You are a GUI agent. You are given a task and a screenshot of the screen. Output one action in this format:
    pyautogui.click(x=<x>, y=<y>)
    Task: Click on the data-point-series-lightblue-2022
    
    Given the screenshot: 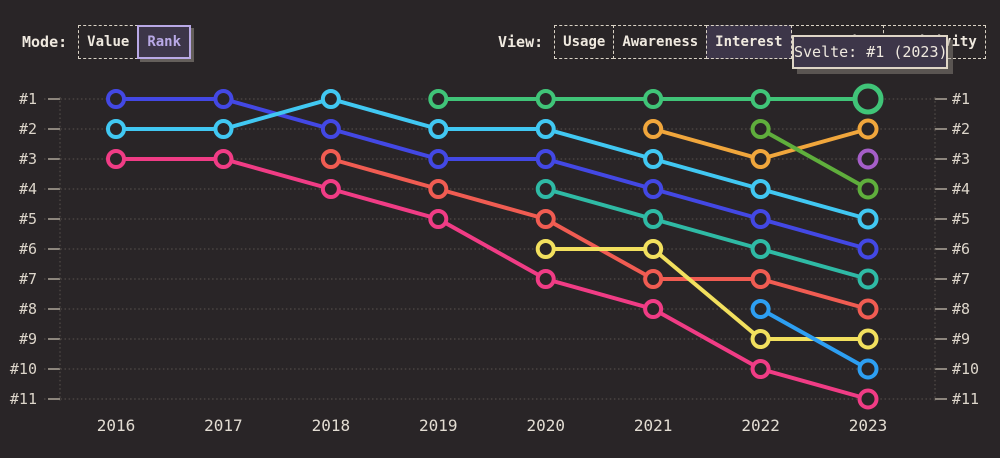 What is the action you would take?
    pyautogui.click(x=760, y=309)
    